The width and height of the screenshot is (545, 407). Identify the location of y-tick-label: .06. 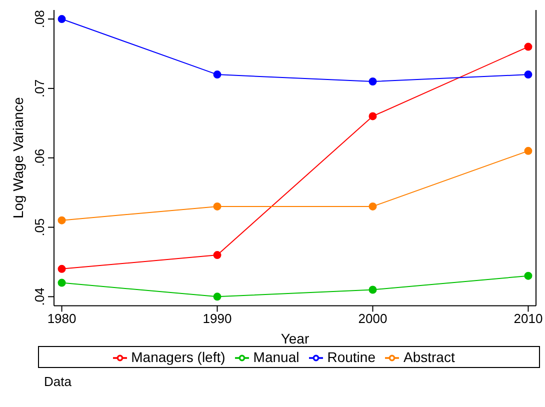
(39, 157).